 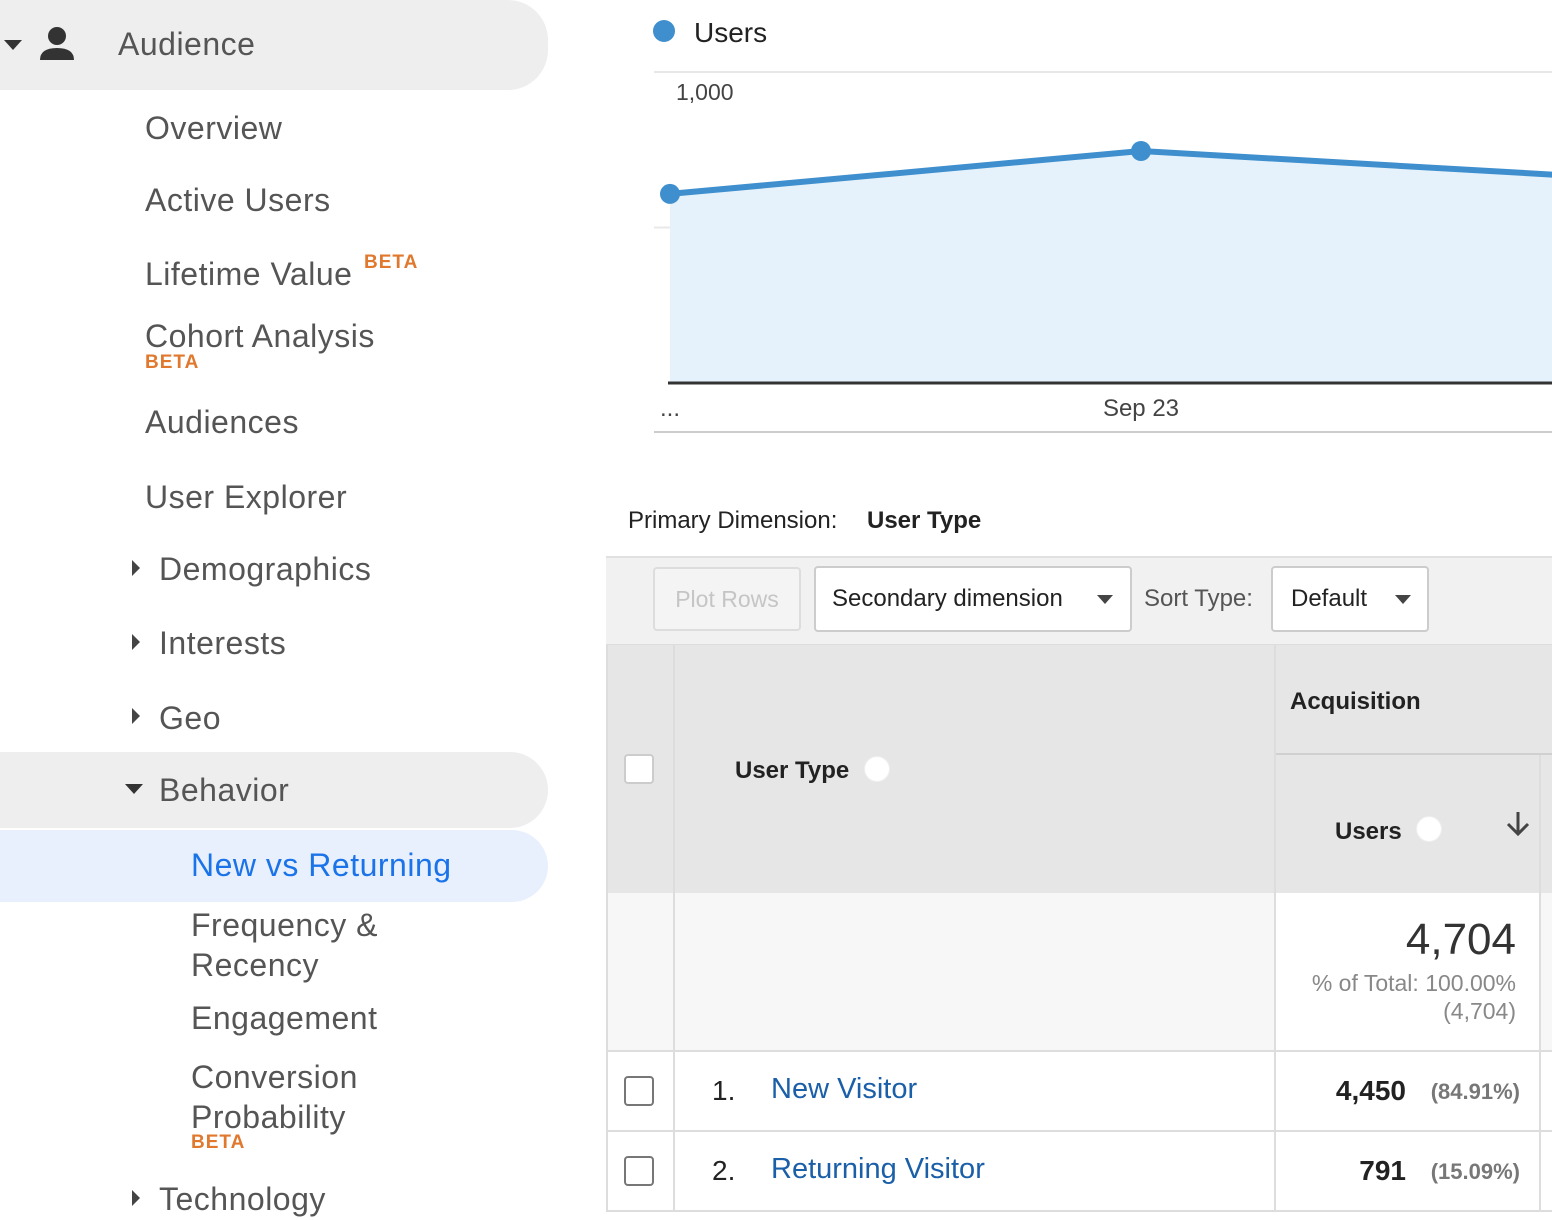 I want to click on nav-item: Interests, so click(x=223, y=643).